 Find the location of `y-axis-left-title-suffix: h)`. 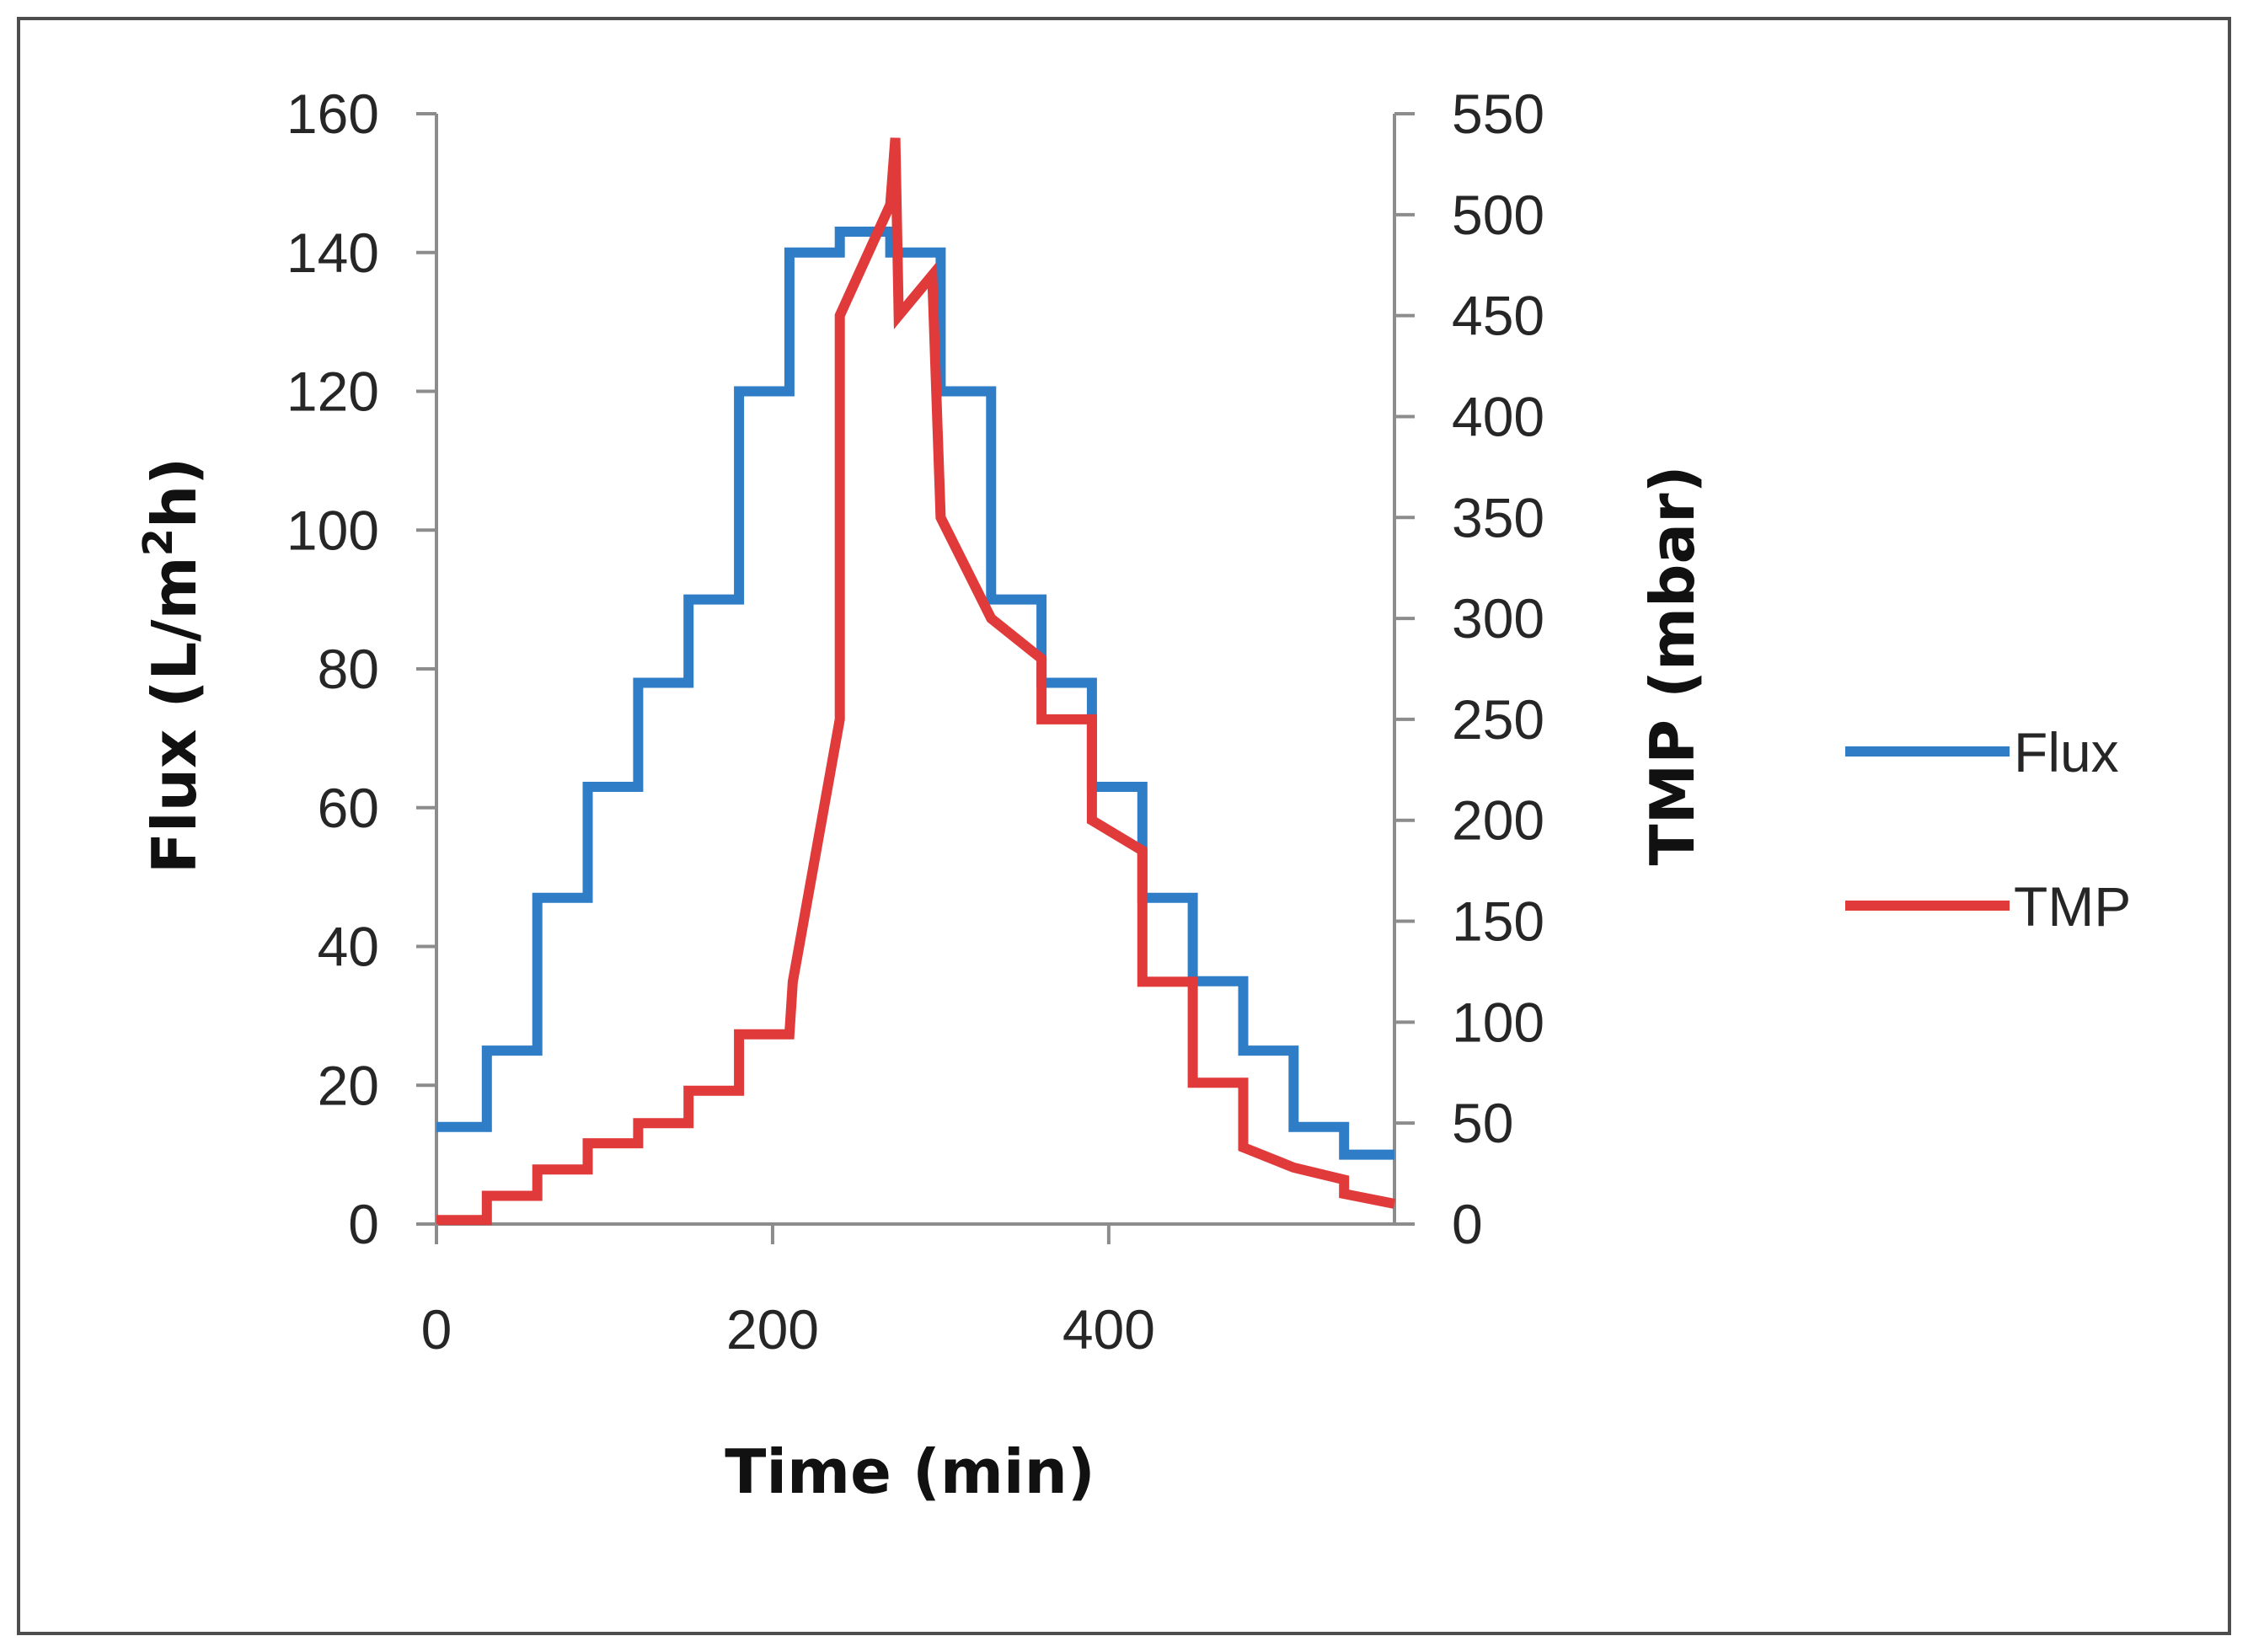

y-axis-left-title-suffix: h) is located at coordinates (174, 492).